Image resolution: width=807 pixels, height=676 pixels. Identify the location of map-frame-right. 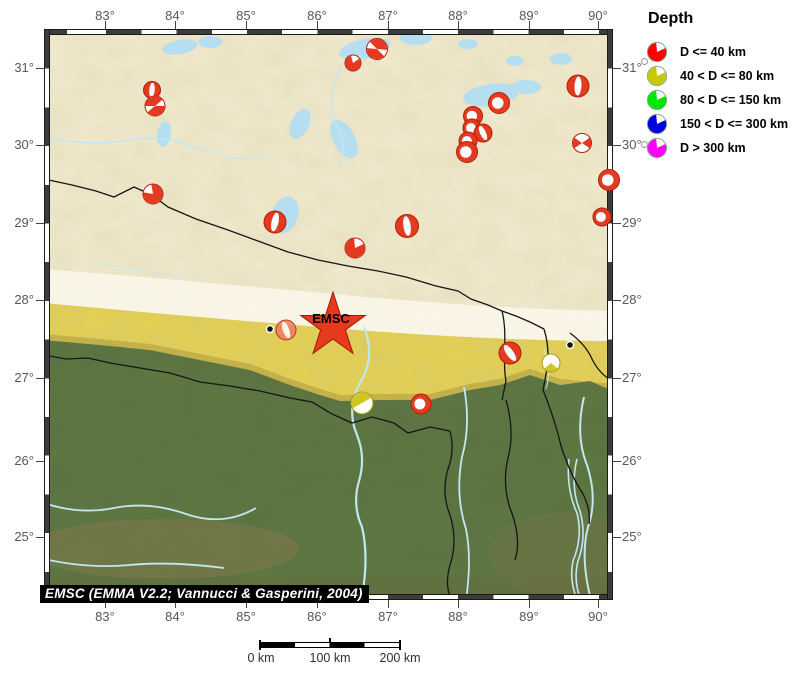
(610, 314).